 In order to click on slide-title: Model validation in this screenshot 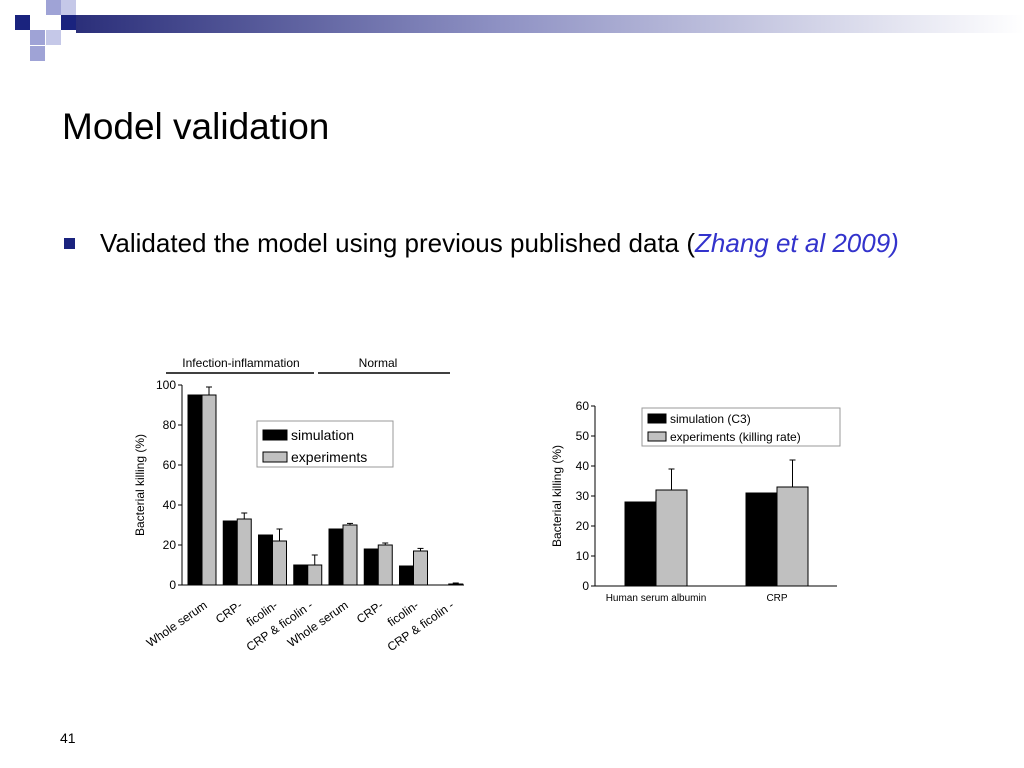, I will do `click(196, 126)`.